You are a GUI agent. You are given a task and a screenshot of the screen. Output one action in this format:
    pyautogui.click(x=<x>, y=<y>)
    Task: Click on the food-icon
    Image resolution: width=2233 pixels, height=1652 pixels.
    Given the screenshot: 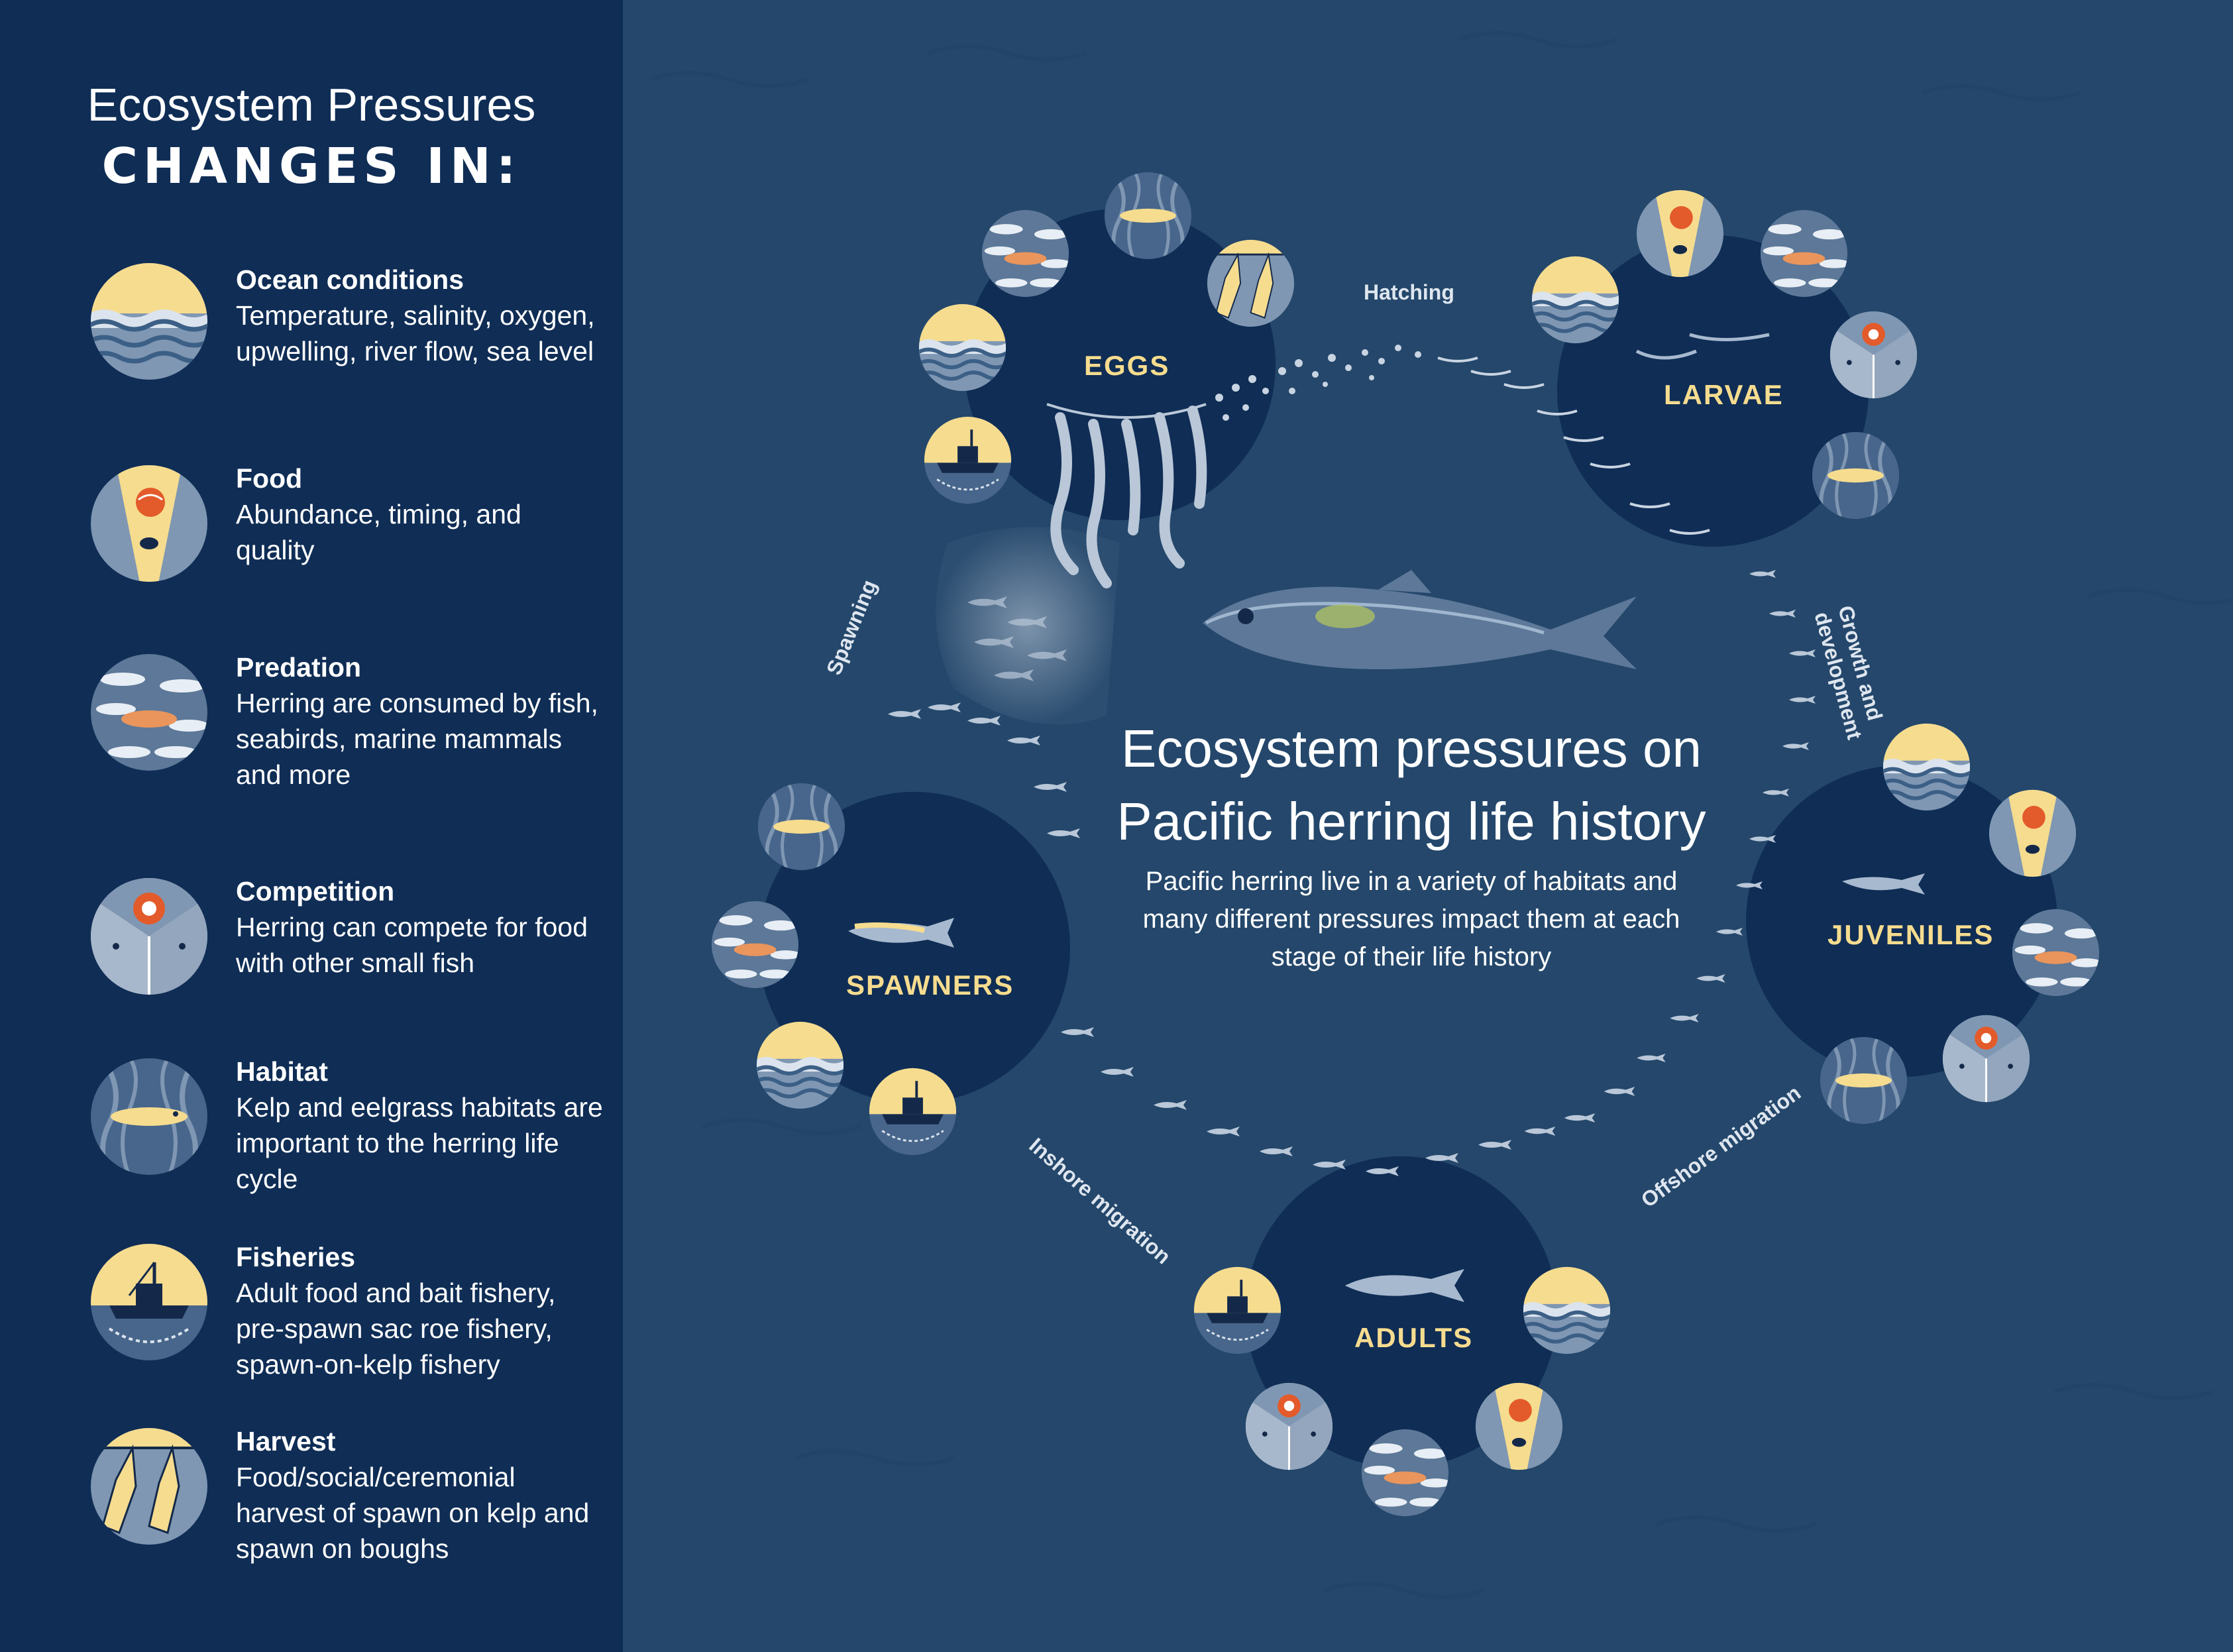 What is the action you would take?
    pyautogui.click(x=149, y=523)
    